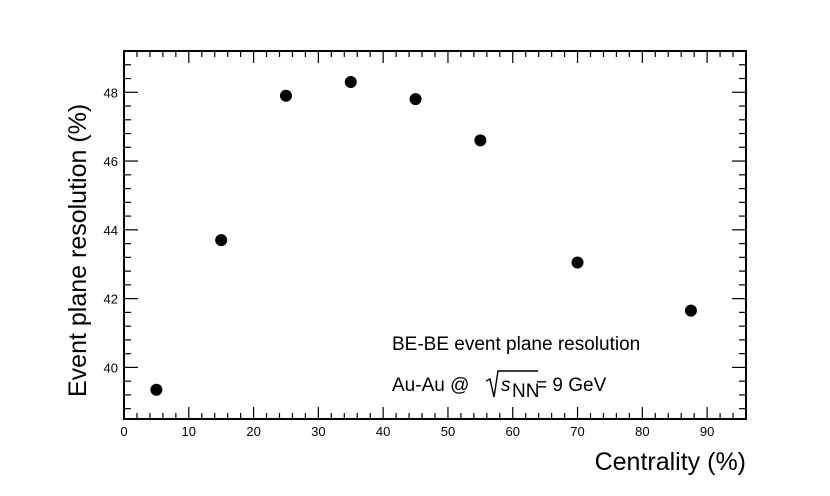 The height and width of the screenshot is (496, 830). What do you see at coordinates (670, 462) in the screenshot?
I see `x-axis-title: Centrality (%)` at bounding box center [670, 462].